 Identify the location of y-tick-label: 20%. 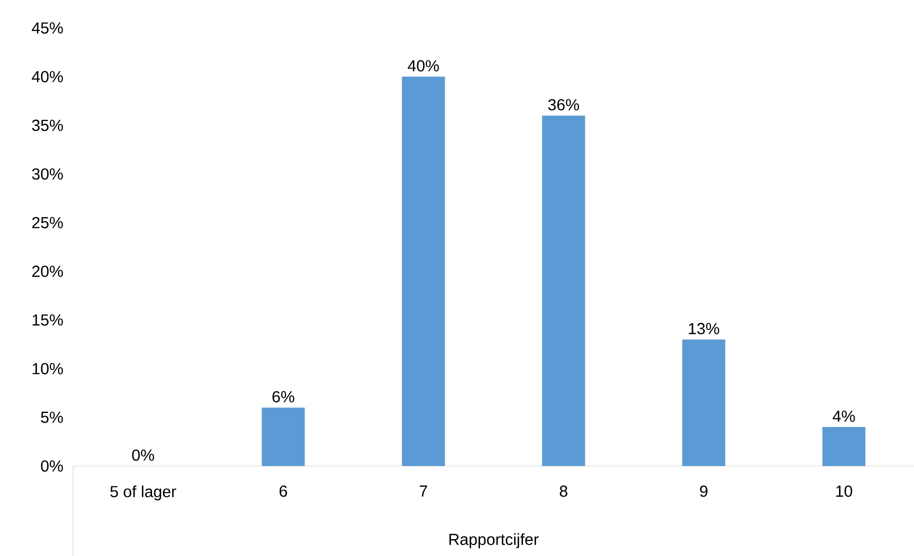
(47, 271).